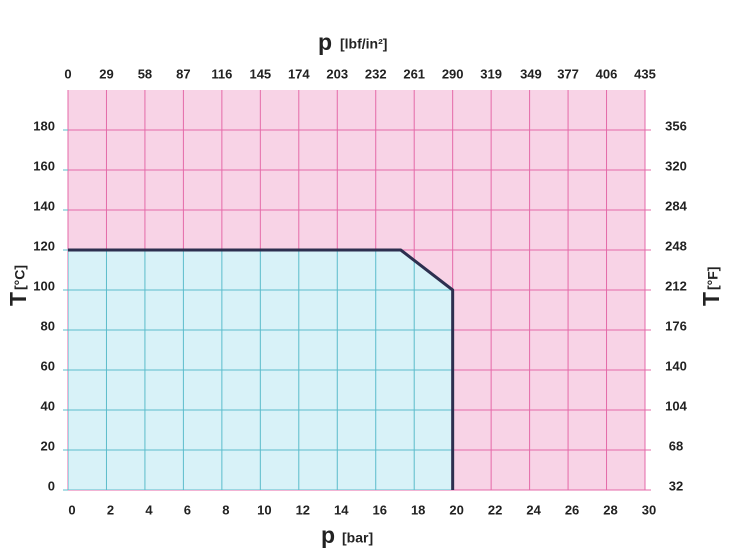 Image resolution: width=730 pixels, height=550 pixels. Describe the element at coordinates (18, 299) in the screenshot. I see `y-axis-title: T` at that location.